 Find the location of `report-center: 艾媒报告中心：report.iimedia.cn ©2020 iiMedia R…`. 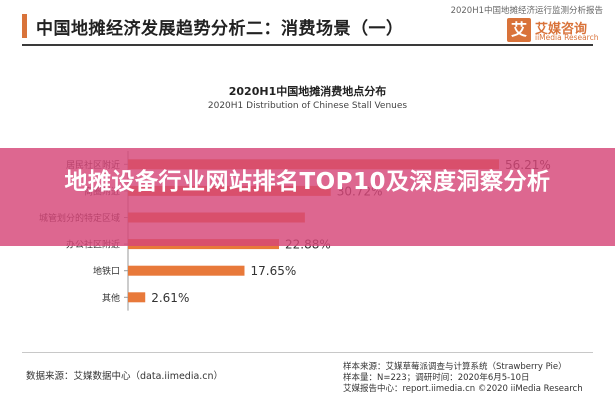

report-center: 艾媒报告中心：report.iimedia.cn ©2020 iiMedia R… is located at coordinates (463, 389).